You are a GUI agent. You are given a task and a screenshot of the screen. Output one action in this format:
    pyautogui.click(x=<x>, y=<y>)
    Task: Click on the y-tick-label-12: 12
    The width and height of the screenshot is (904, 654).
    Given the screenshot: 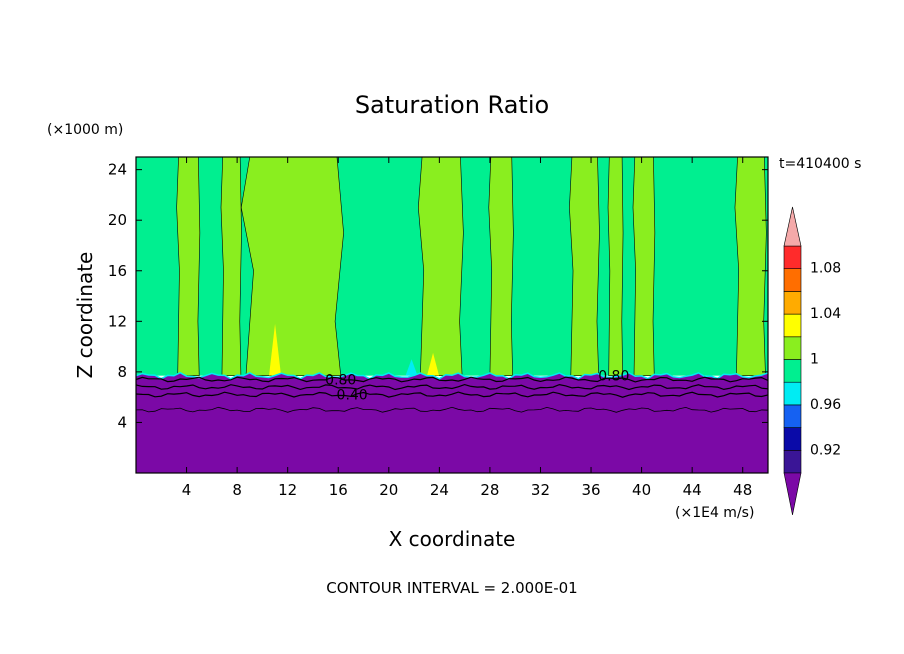 What is the action you would take?
    pyautogui.click(x=117, y=321)
    